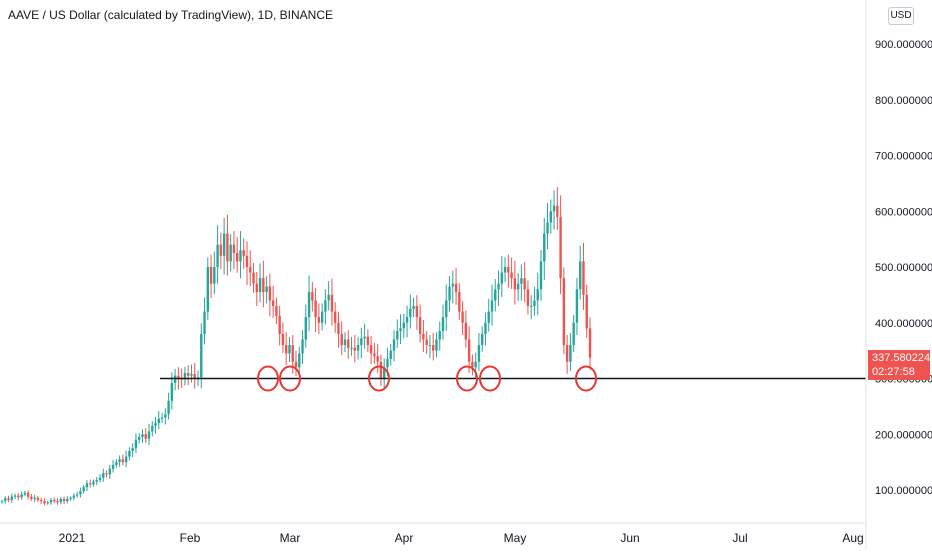  Describe the element at coordinates (901, 16) in the screenshot. I see `currency-button: USD` at that location.